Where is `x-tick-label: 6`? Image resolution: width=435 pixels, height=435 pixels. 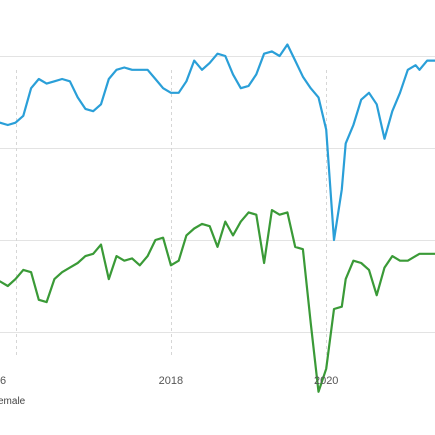 x-tick-label: 6 is located at coordinates (3, 381).